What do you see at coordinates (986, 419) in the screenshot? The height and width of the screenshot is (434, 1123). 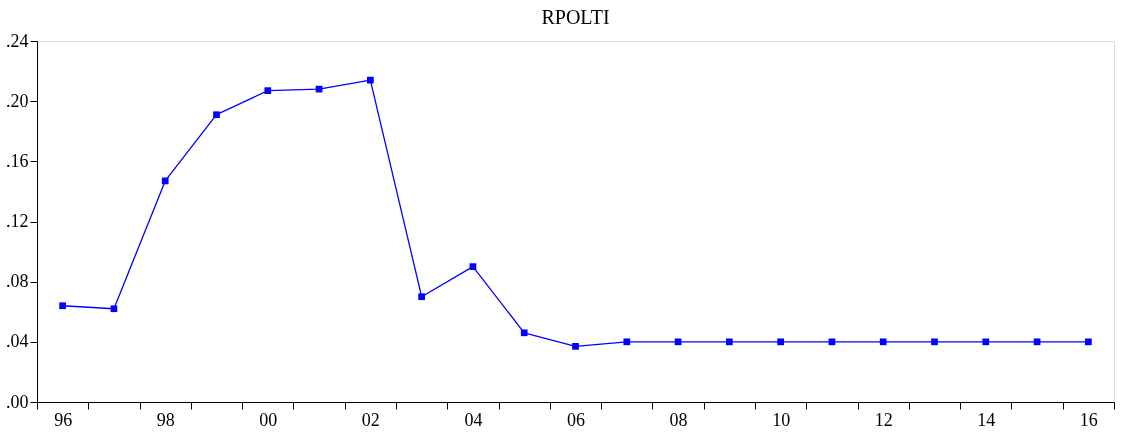 I see `x-tick-label: 14` at bounding box center [986, 419].